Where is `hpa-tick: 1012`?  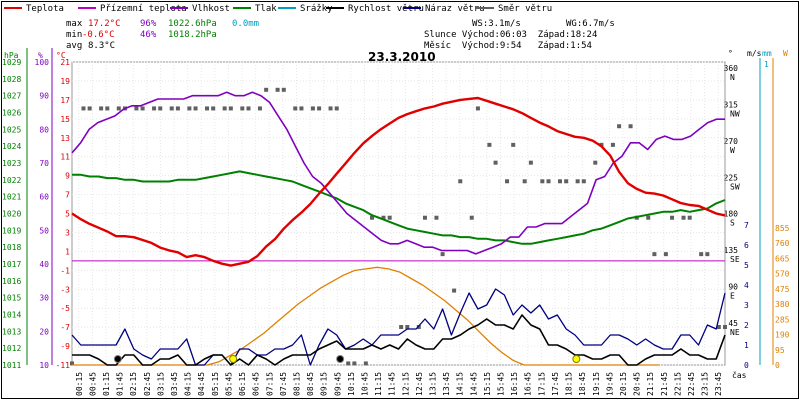 hpa-tick: 1012 is located at coordinates (11, 348).